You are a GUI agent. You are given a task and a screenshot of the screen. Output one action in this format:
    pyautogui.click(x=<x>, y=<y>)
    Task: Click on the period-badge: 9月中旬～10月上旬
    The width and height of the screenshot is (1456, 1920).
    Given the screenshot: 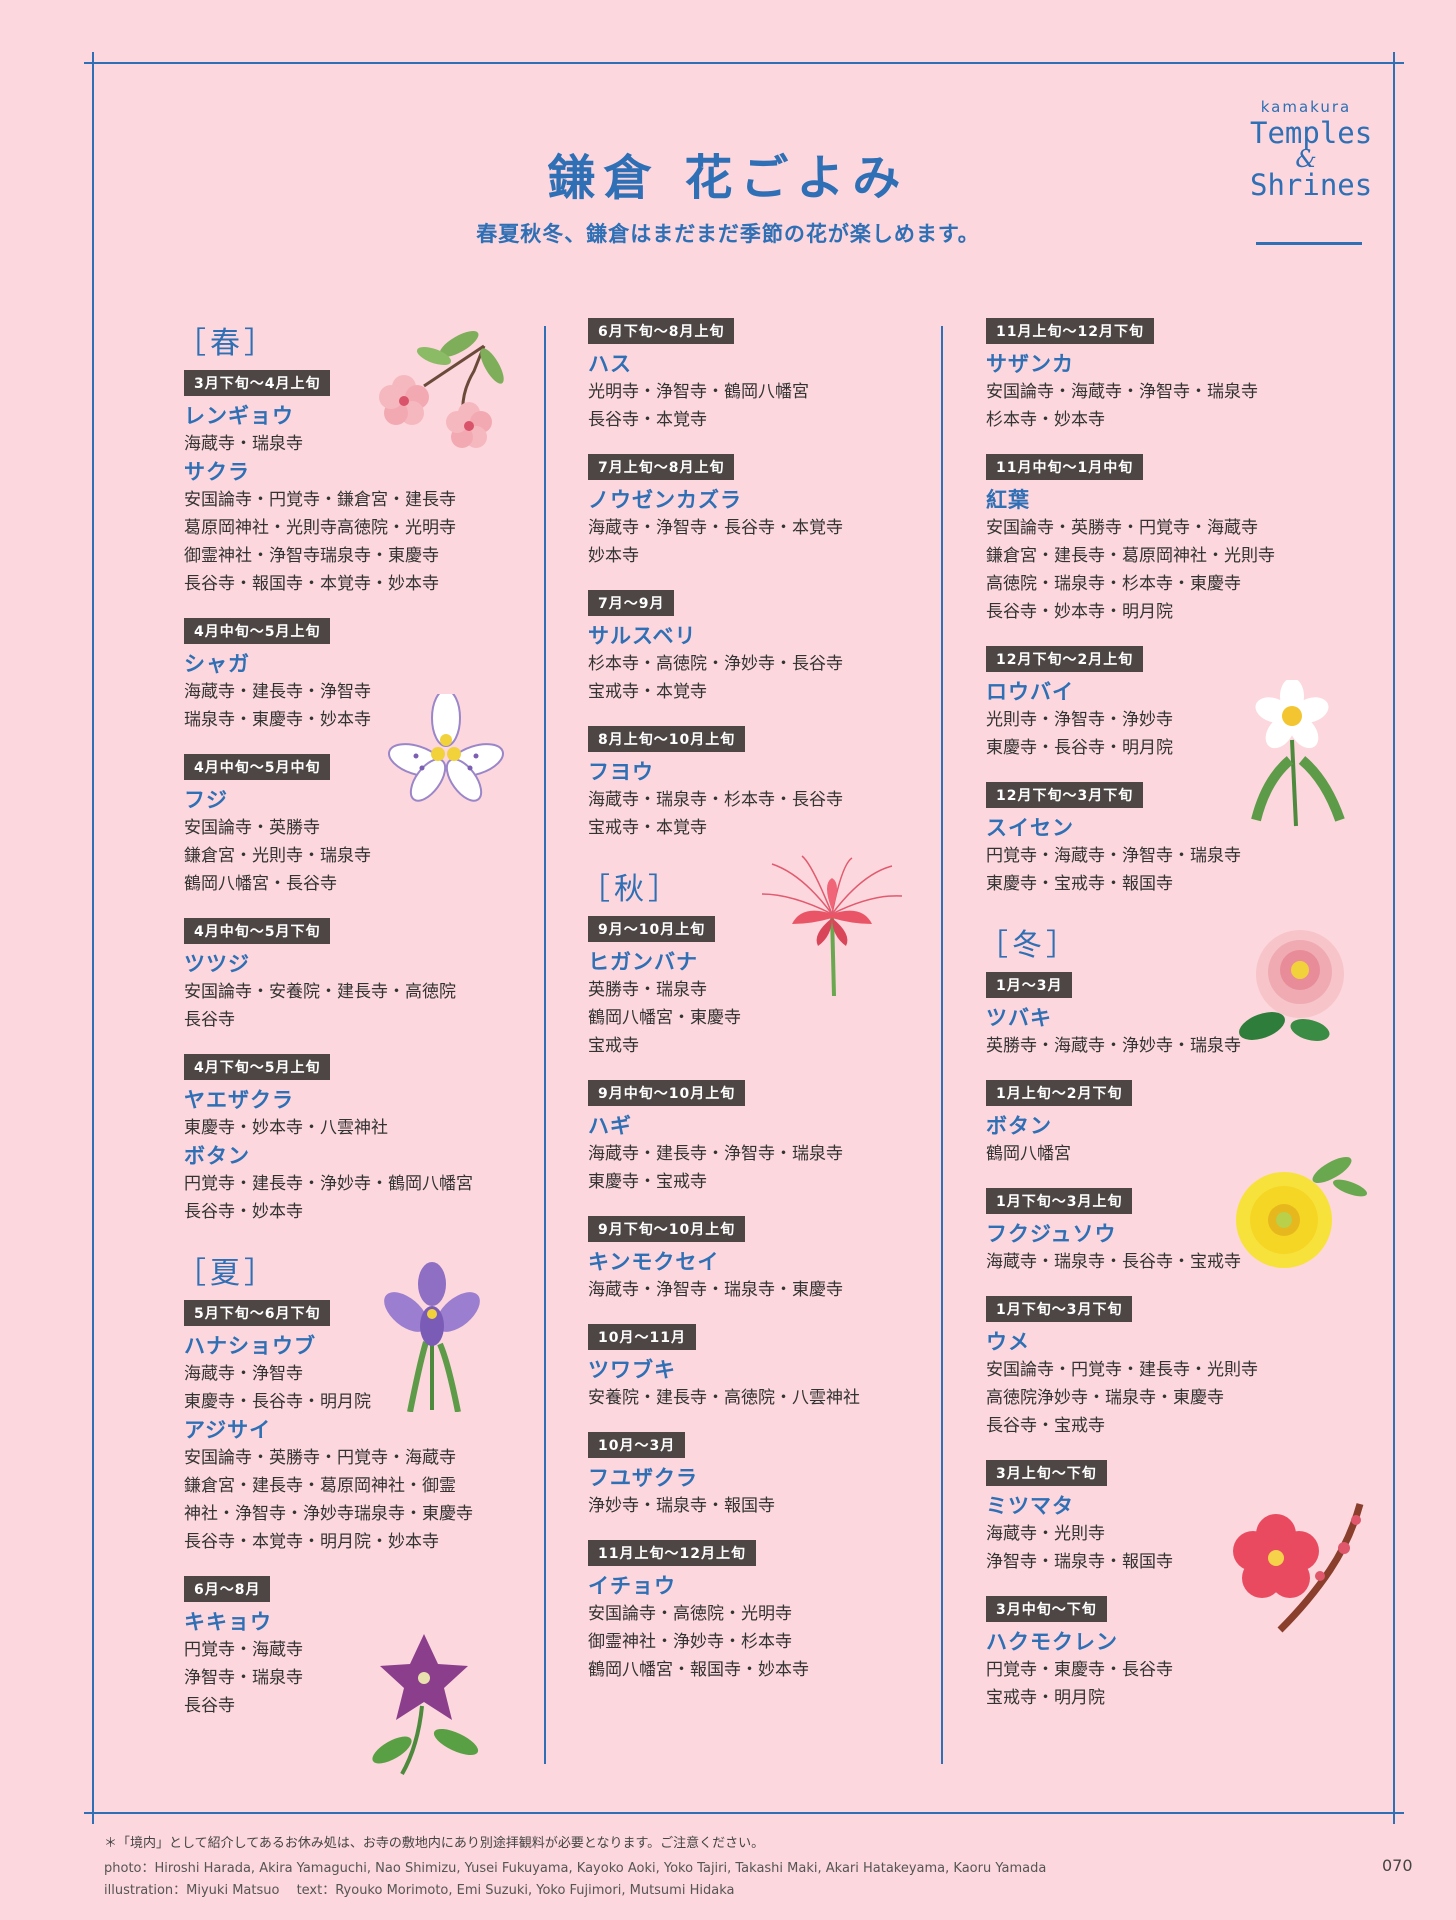 What is the action you would take?
    pyautogui.click(x=667, y=1093)
    